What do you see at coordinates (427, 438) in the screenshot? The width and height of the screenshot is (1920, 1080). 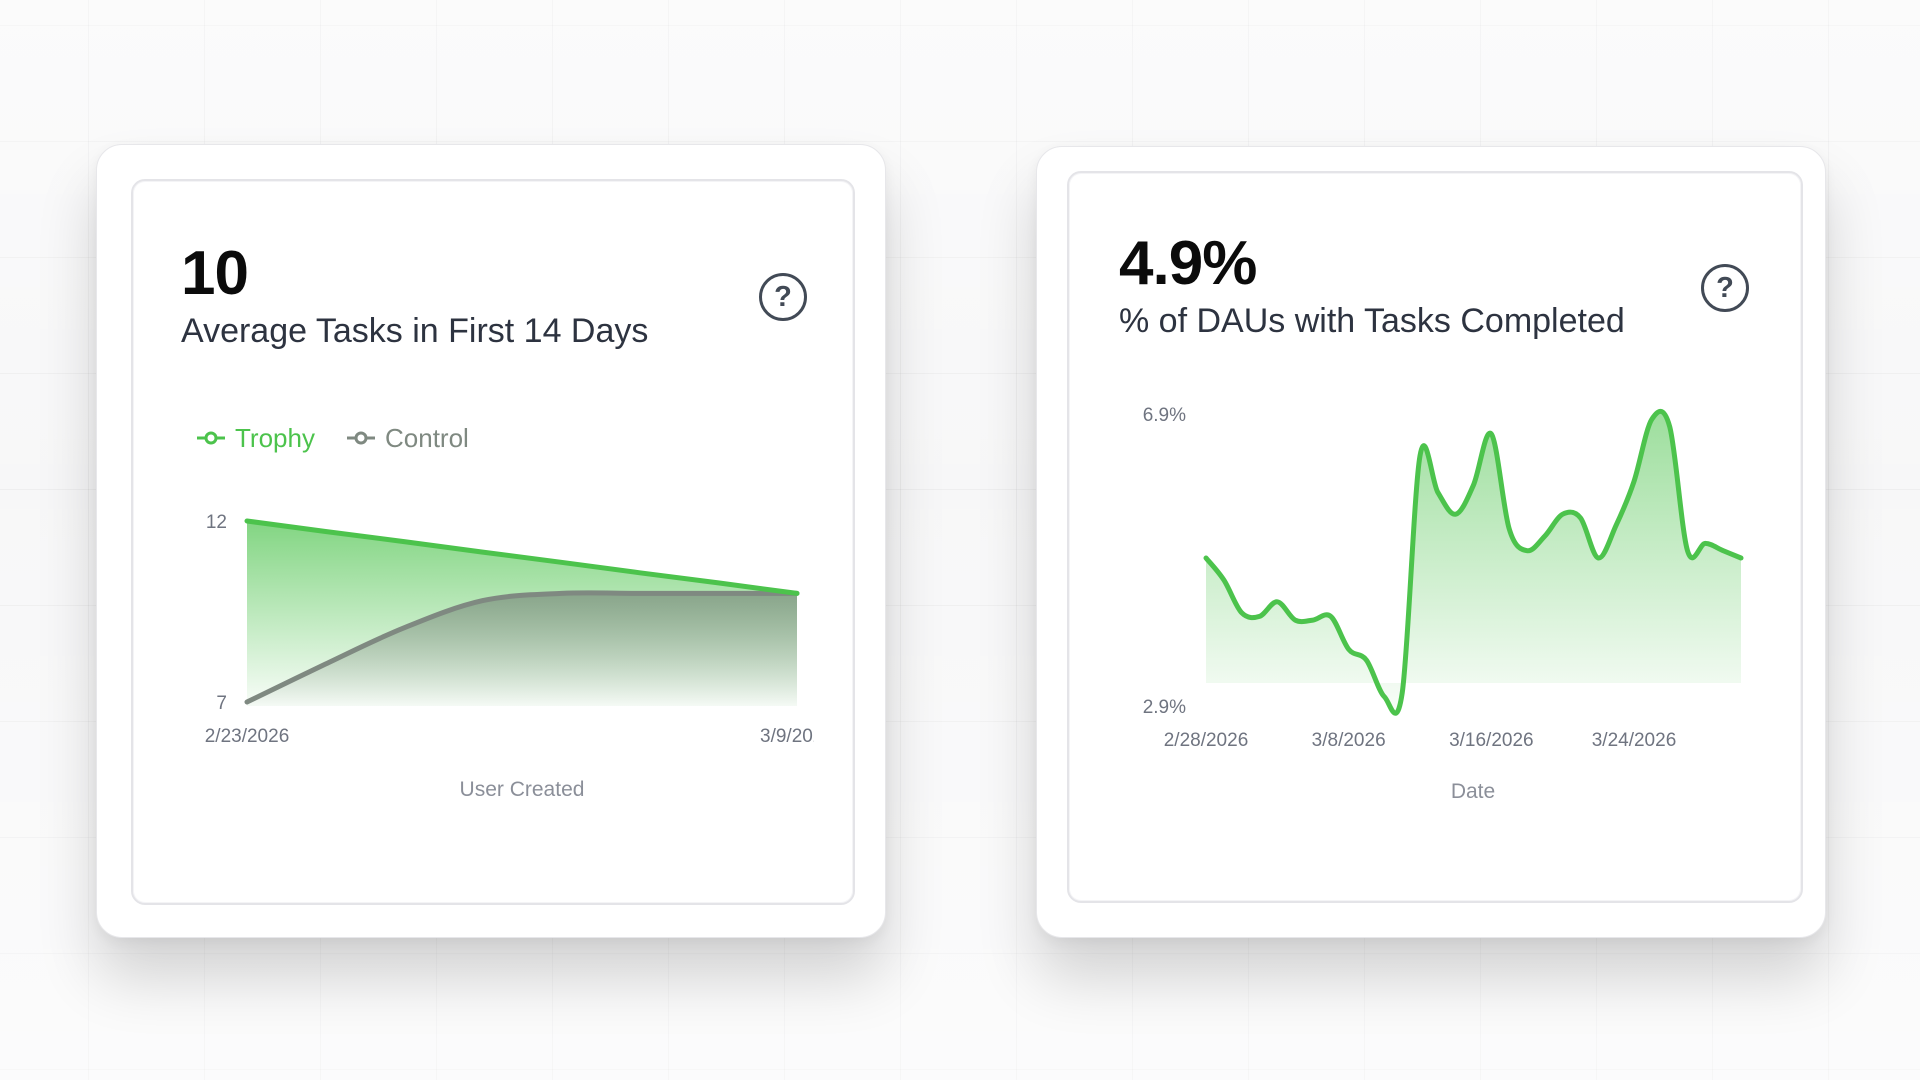 I see `legend-label: Control` at bounding box center [427, 438].